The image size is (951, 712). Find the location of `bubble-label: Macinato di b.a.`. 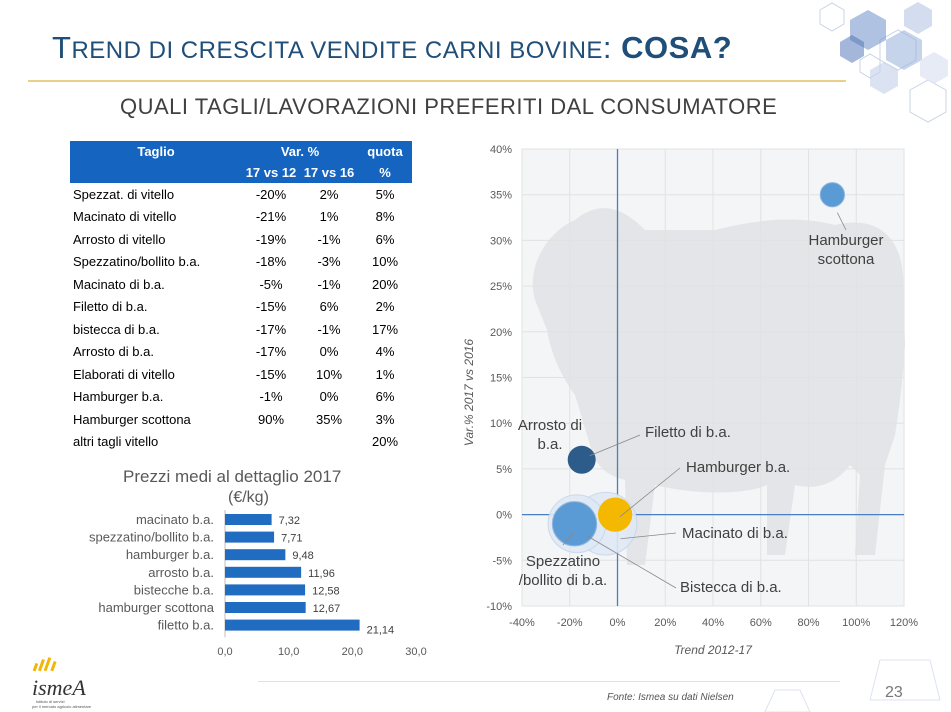

bubble-label: Macinato di b.a. is located at coordinates (735, 533).